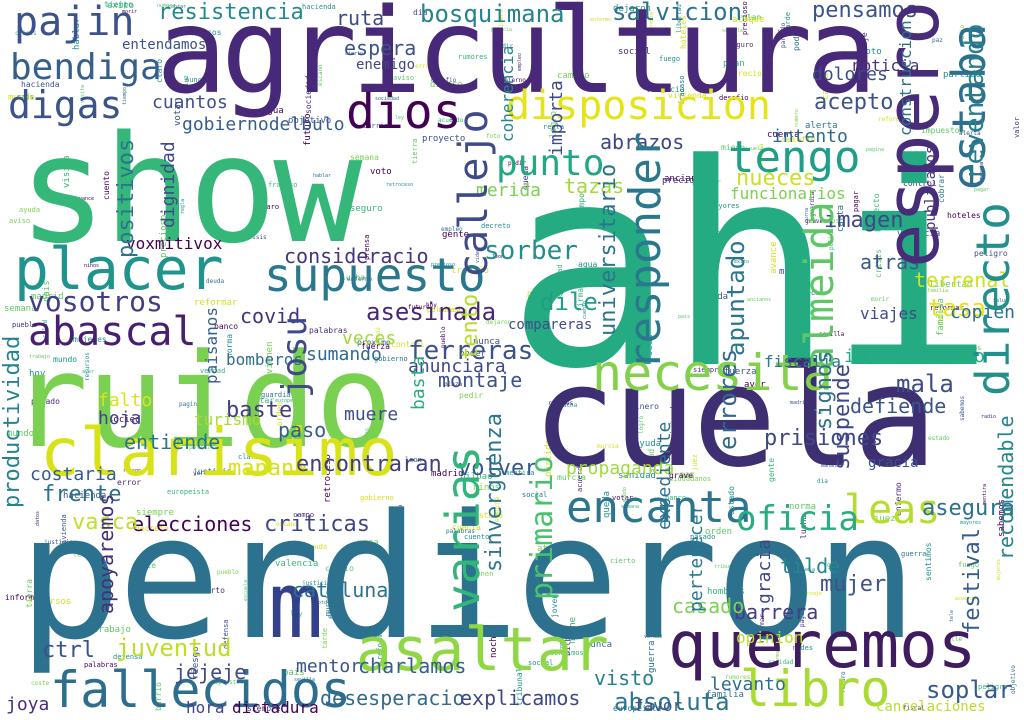 This screenshot has height=720, width=1024. What do you see at coordinates (26, 33) in the screenshot?
I see `filler-word: crisis` at bounding box center [26, 33].